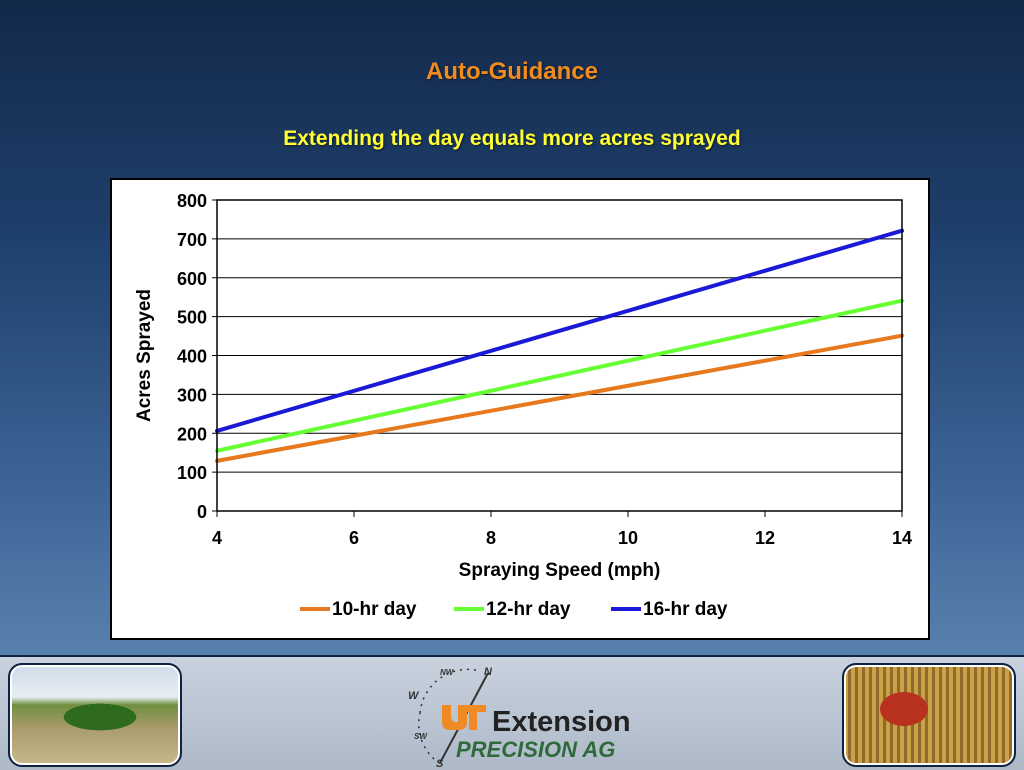 The height and width of the screenshot is (770, 1024). What do you see at coordinates (464, 717) in the screenshot?
I see `ut-mark-icon` at bounding box center [464, 717].